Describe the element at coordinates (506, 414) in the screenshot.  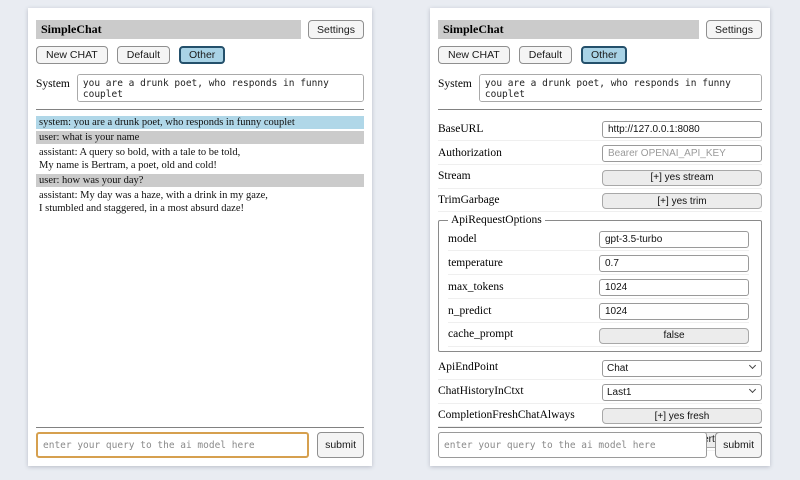
I see `completion-fresh-chat-always-label: CompletionFreshChatAlways` at that location.